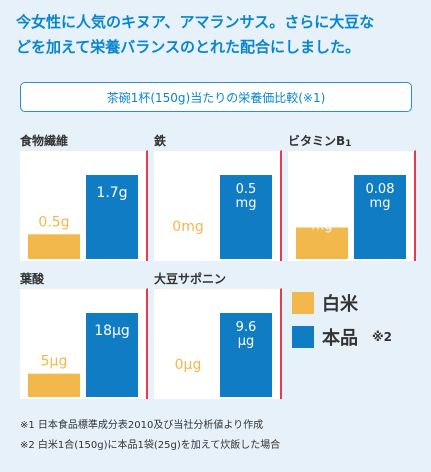  Describe the element at coordinates (112, 331) in the screenshot. I see `data-label-product: 18μg` at that location.